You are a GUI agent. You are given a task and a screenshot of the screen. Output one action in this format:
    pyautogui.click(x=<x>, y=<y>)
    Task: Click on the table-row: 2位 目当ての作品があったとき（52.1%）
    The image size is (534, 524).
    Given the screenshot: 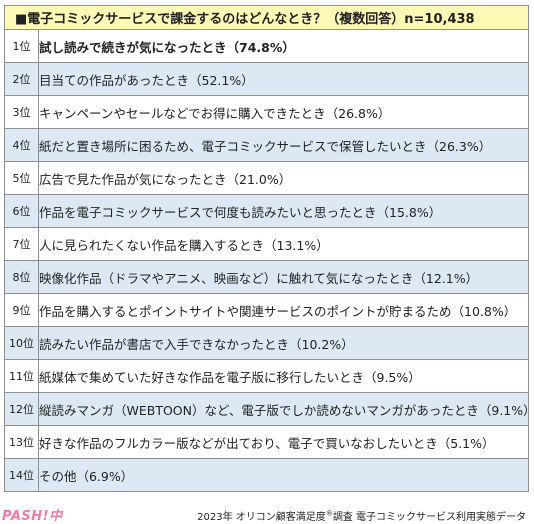 What is the action you would take?
    pyautogui.click(x=266, y=79)
    